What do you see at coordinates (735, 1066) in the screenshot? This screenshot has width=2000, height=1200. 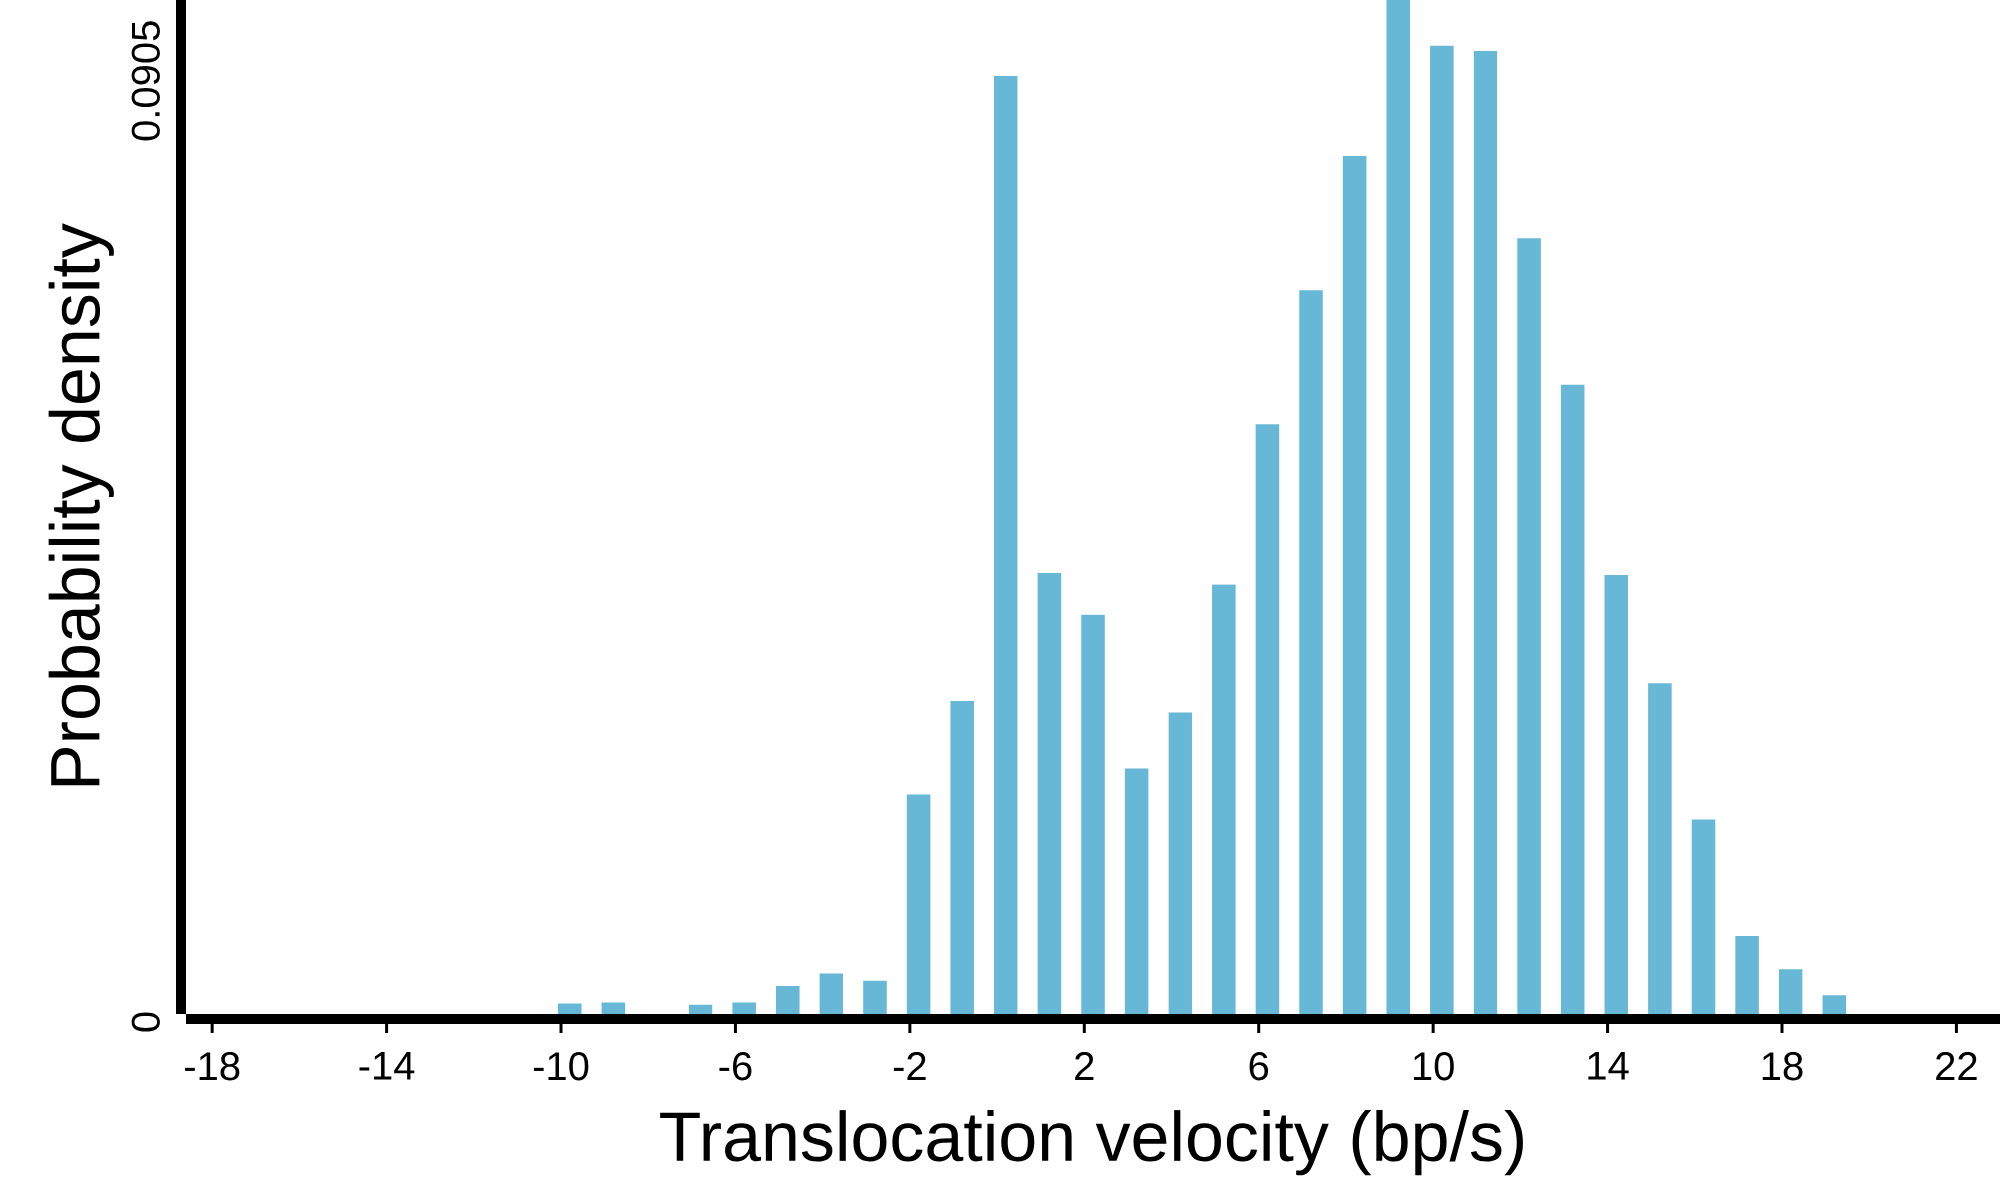 I see `x-tick-label: -6` at bounding box center [735, 1066].